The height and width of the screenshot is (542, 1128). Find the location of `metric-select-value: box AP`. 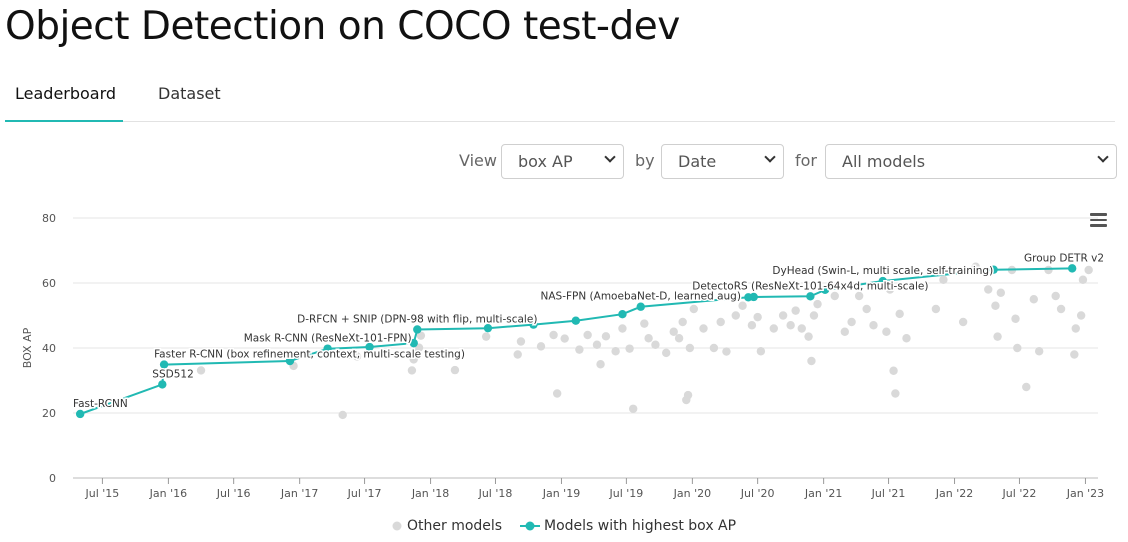

metric-select-value: box AP is located at coordinates (545, 161).